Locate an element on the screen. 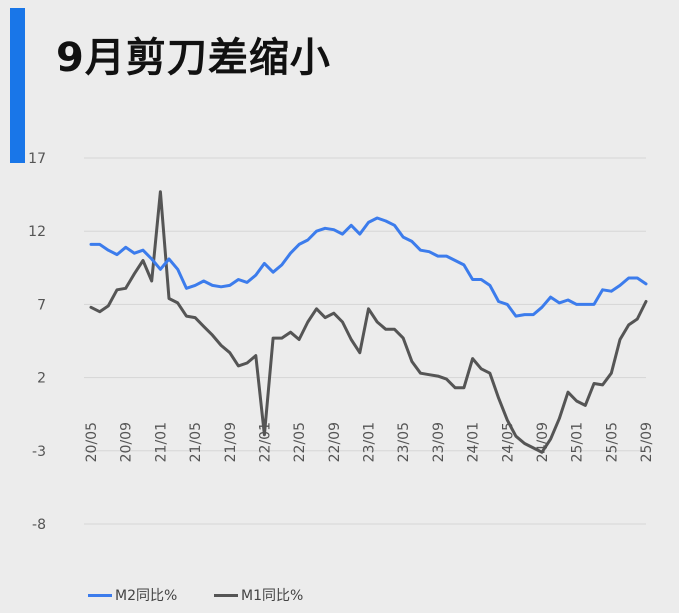 The image size is (679, 613). x-tick-label: 22/09 is located at coordinates (335, 442).